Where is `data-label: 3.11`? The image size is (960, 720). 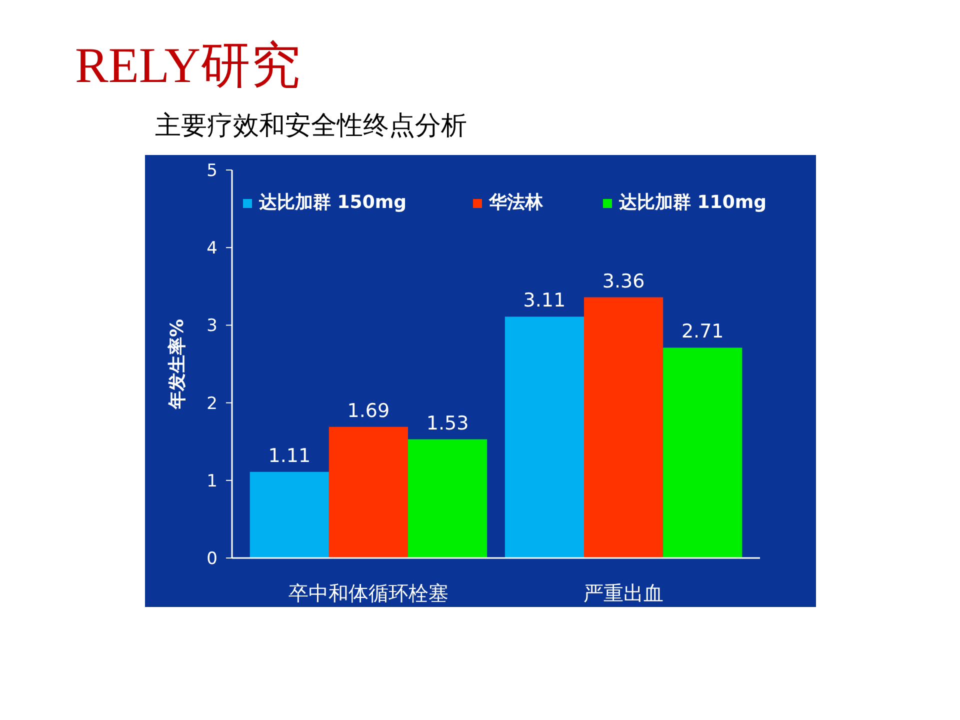
data-label: 3.11 is located at coordinates (544, 301).